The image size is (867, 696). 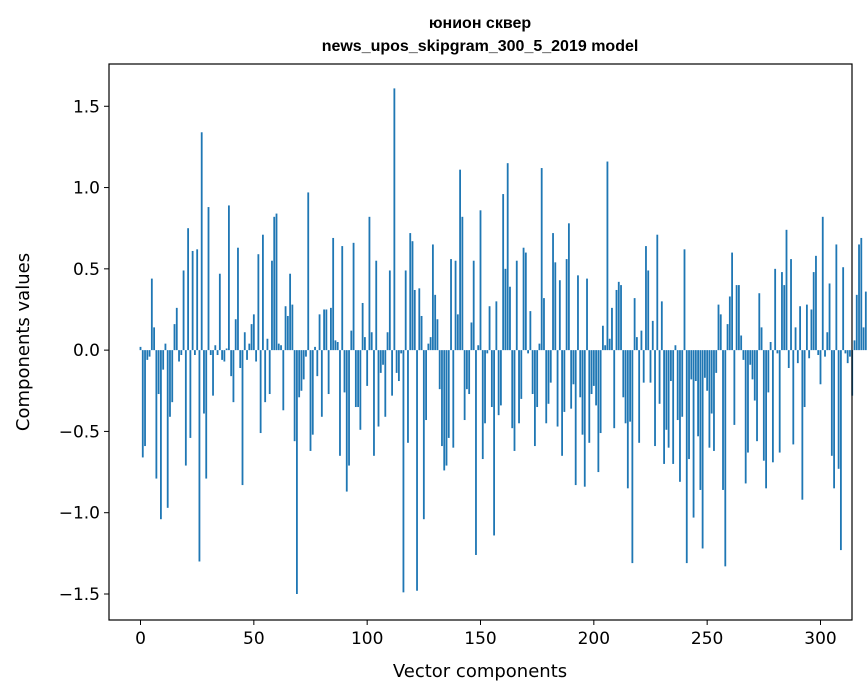 I want to click on y-tick-label: 0.5, so click(x=86, y=270).